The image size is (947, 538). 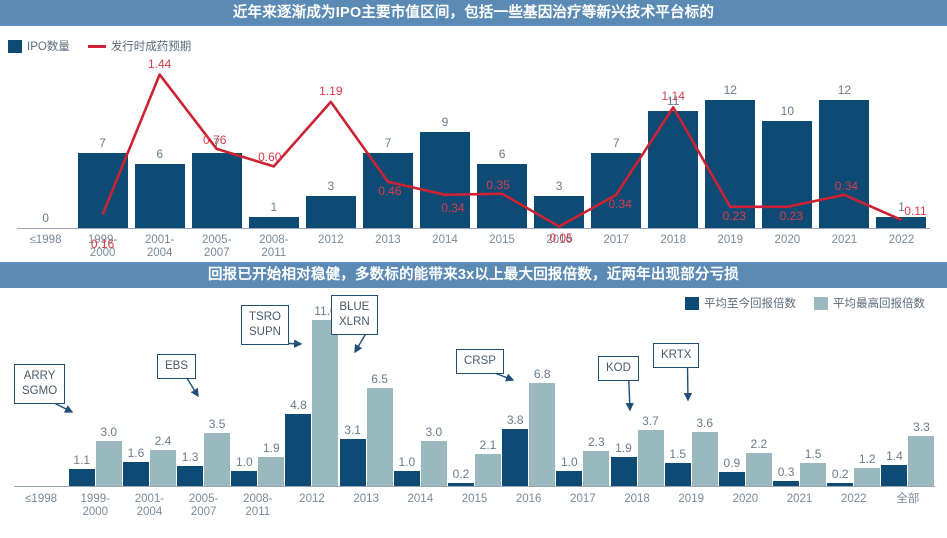 I want to click on bottom-bar-max-label: 3.6, so click(x=705, y=422).